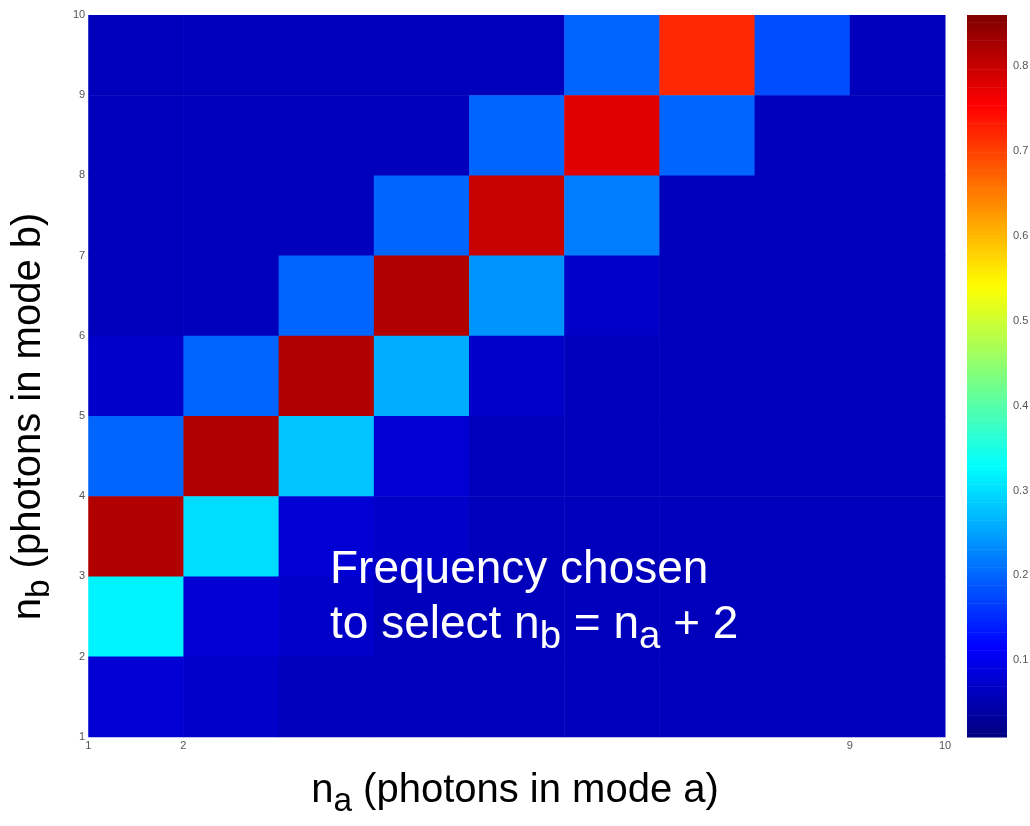 This screenshot has width=1030, height=826. What do you see at coordinates (1021, 234) in the screenshot?
I see `color-bar-label: 0.6` at bounding box center [1021, 234].